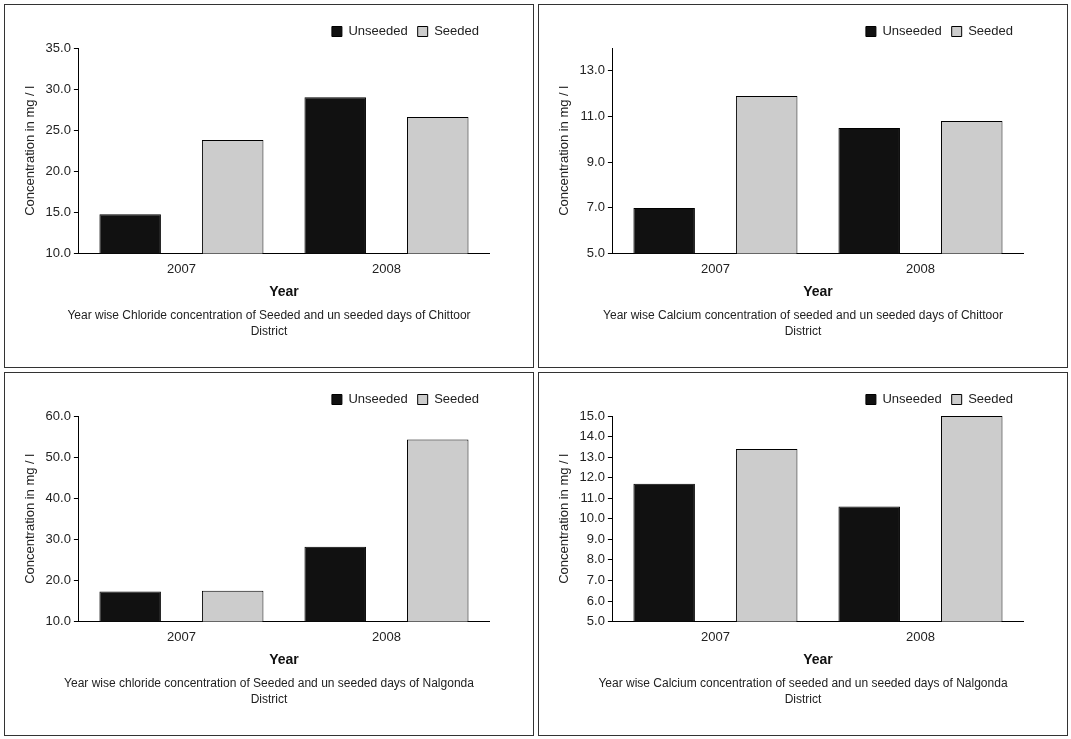 This screenshot has width=1071, height=739. I want to click on y-tick-label: 60.0, so click(58, 415).